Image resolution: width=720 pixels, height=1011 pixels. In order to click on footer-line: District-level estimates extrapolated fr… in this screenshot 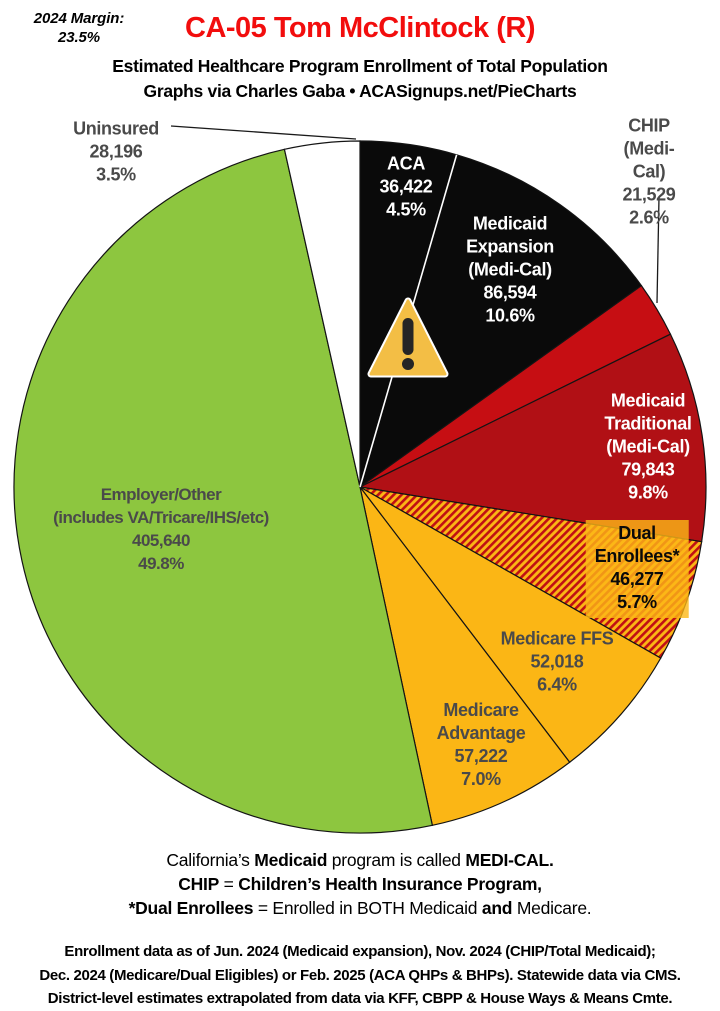, I will do `click(360, 998)`.